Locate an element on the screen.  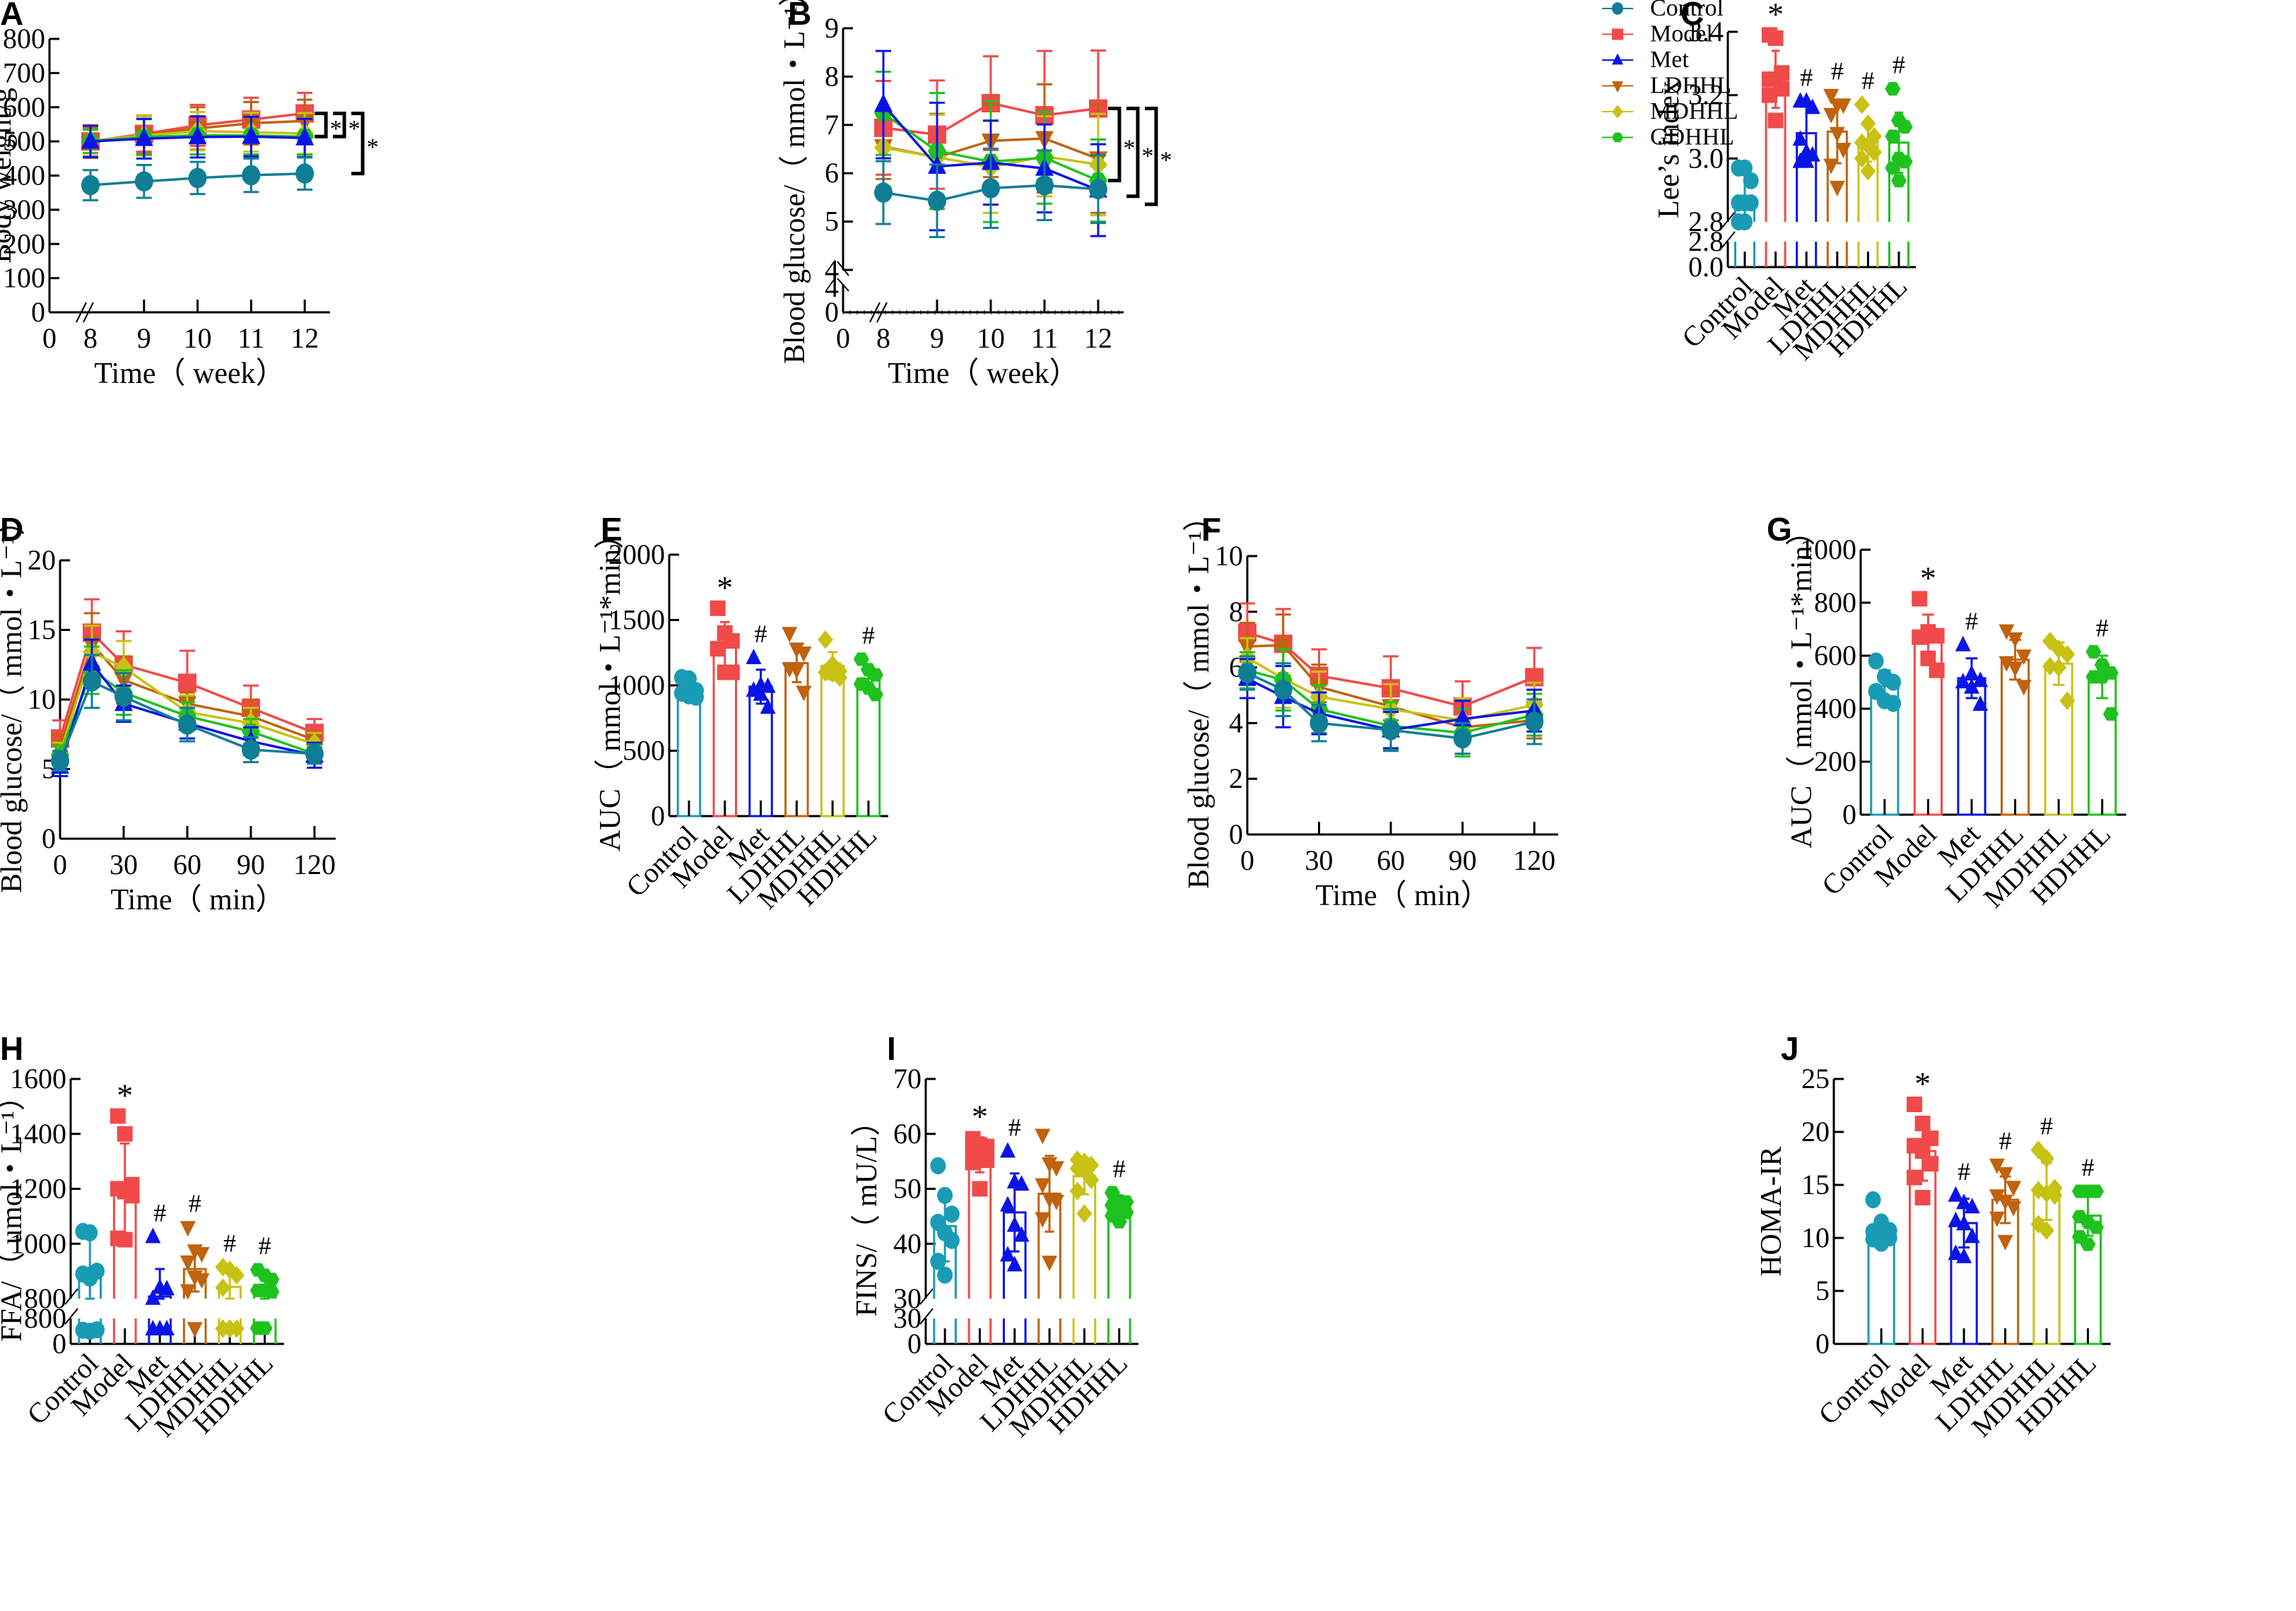
x-tick-label: 9 is located at coordinates (937, 338).